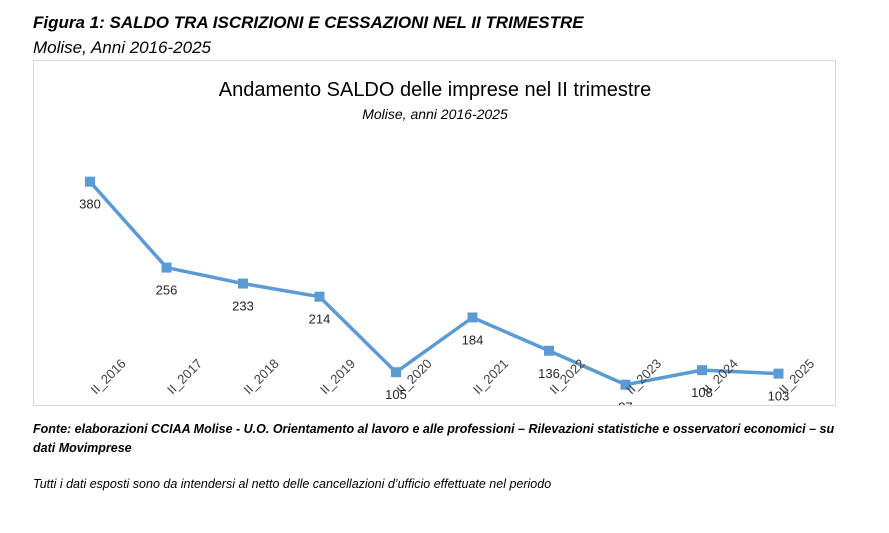  I want to click on data-label: 136, so click(549, 373).